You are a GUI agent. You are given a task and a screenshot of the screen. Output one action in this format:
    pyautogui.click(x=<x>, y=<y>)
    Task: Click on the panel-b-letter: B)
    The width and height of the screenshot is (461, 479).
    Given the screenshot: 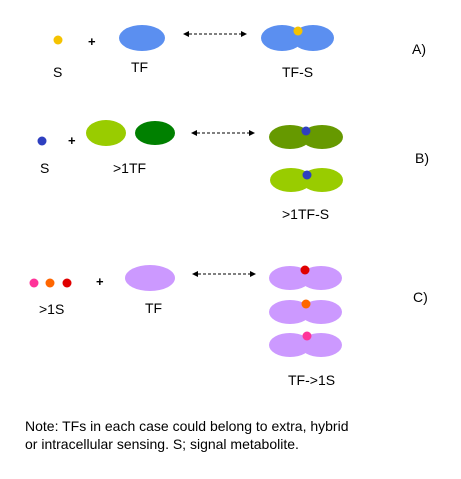 What is the action you would take?
    pyautogui.click(x=422, y=158)
    